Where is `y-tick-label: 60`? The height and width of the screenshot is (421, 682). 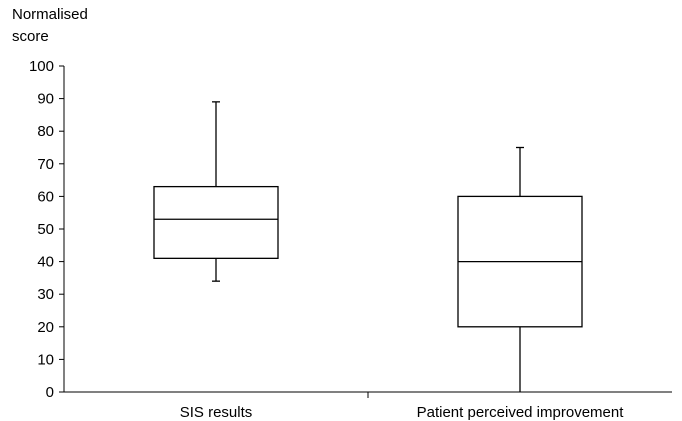 y-tick-label: 60 is located at coordinates (45, 196).